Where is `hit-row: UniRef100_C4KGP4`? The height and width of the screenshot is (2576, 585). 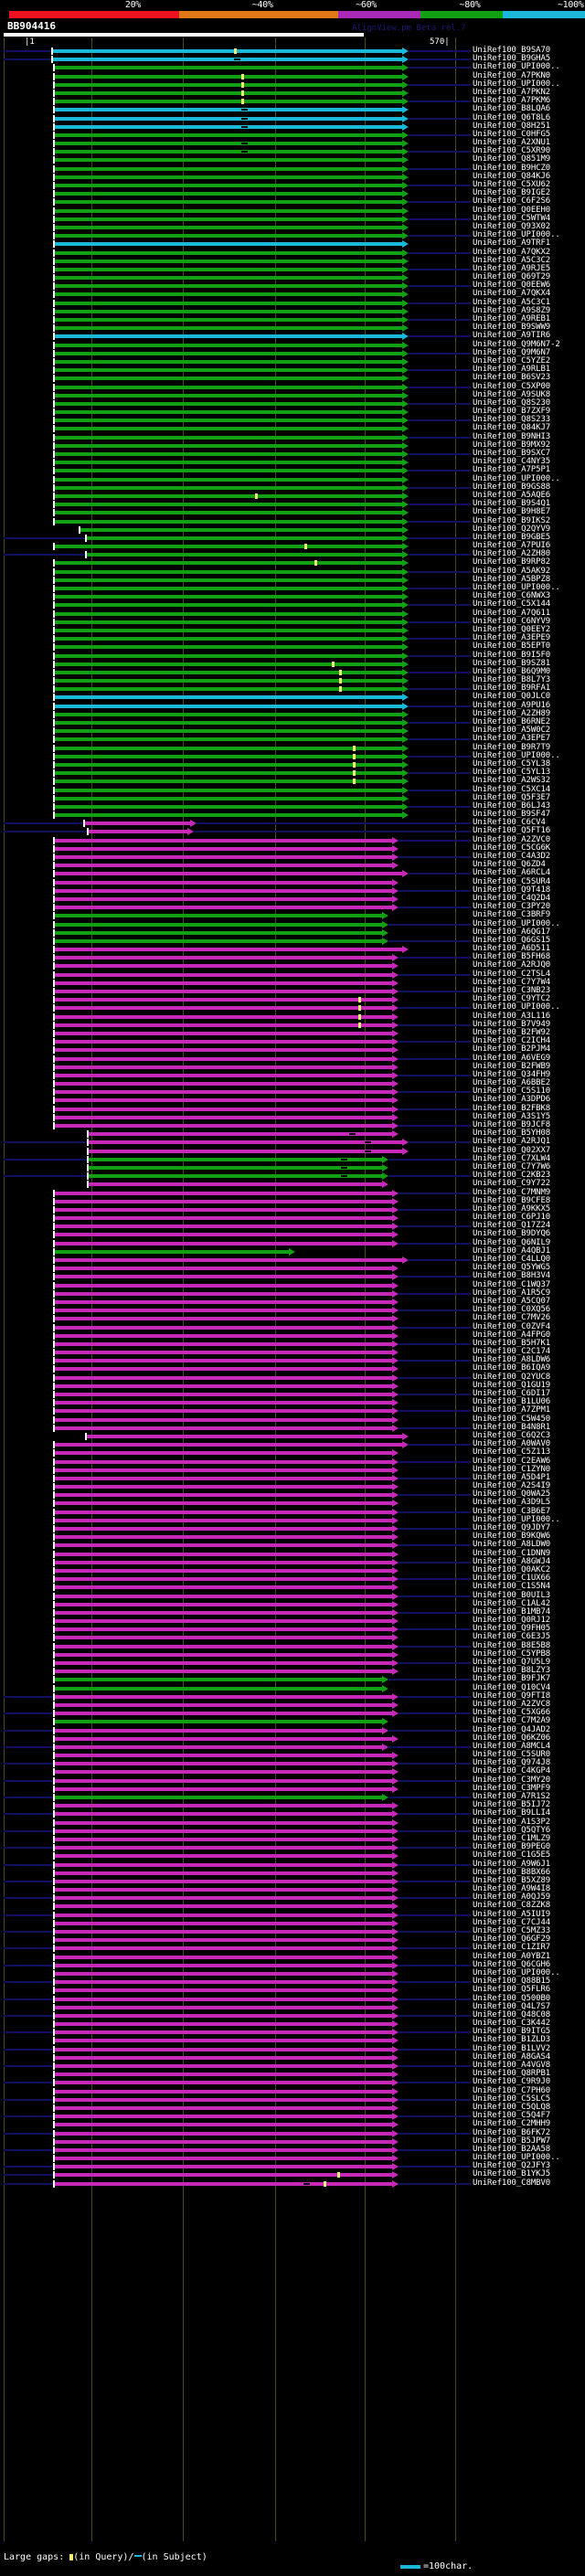 hit-row: UniRef100_C4KGP4 is located at coordinates (293, 1771).